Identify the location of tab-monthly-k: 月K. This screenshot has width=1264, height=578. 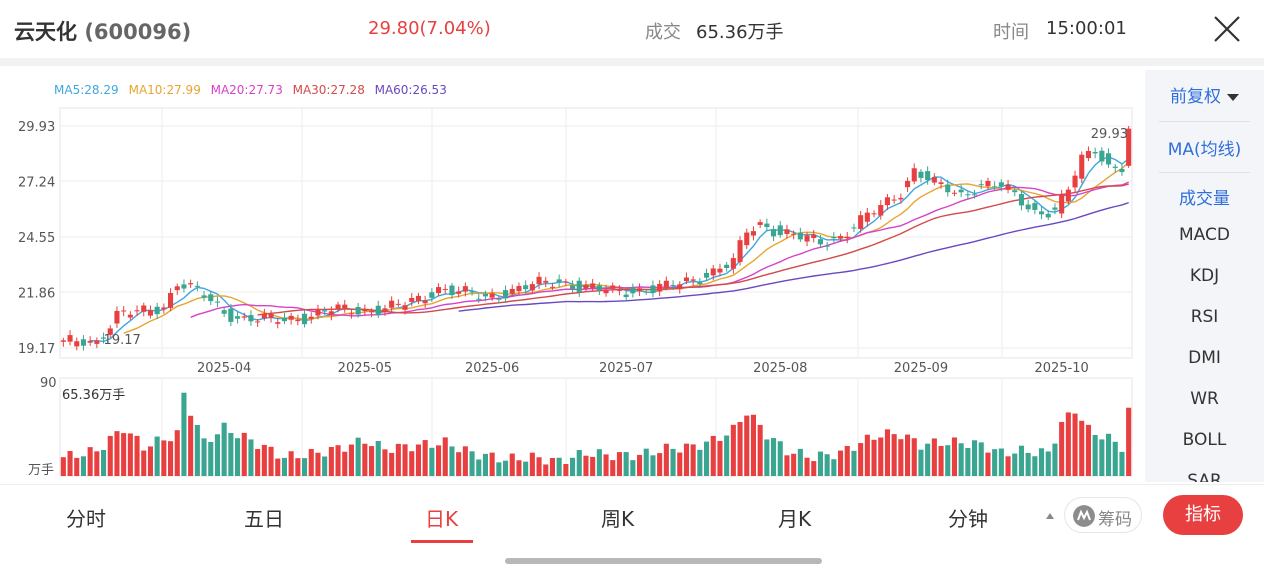
(795, 519).